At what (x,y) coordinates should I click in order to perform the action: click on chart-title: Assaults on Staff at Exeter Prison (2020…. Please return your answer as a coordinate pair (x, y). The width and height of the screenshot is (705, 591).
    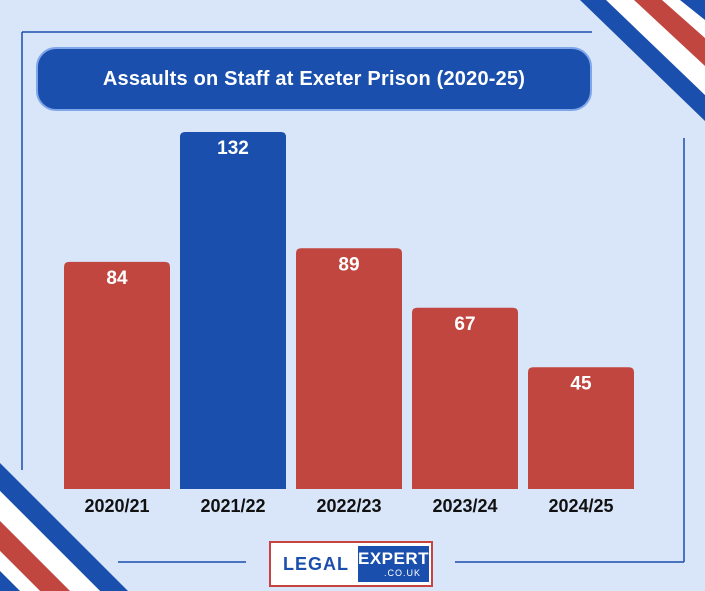
    Looking at the image, I should click on (314, 78).